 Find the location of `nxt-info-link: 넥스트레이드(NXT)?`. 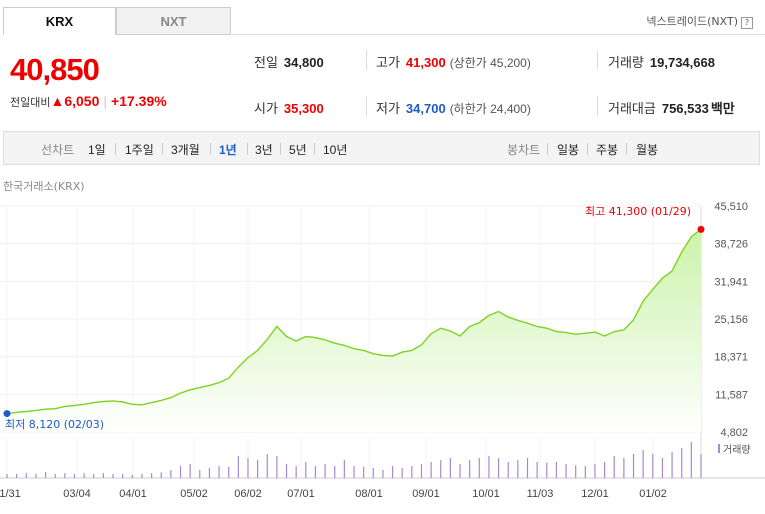

nxt-info-link: 넥스트레이드(NXT)? is located at coordinates (699, 21).